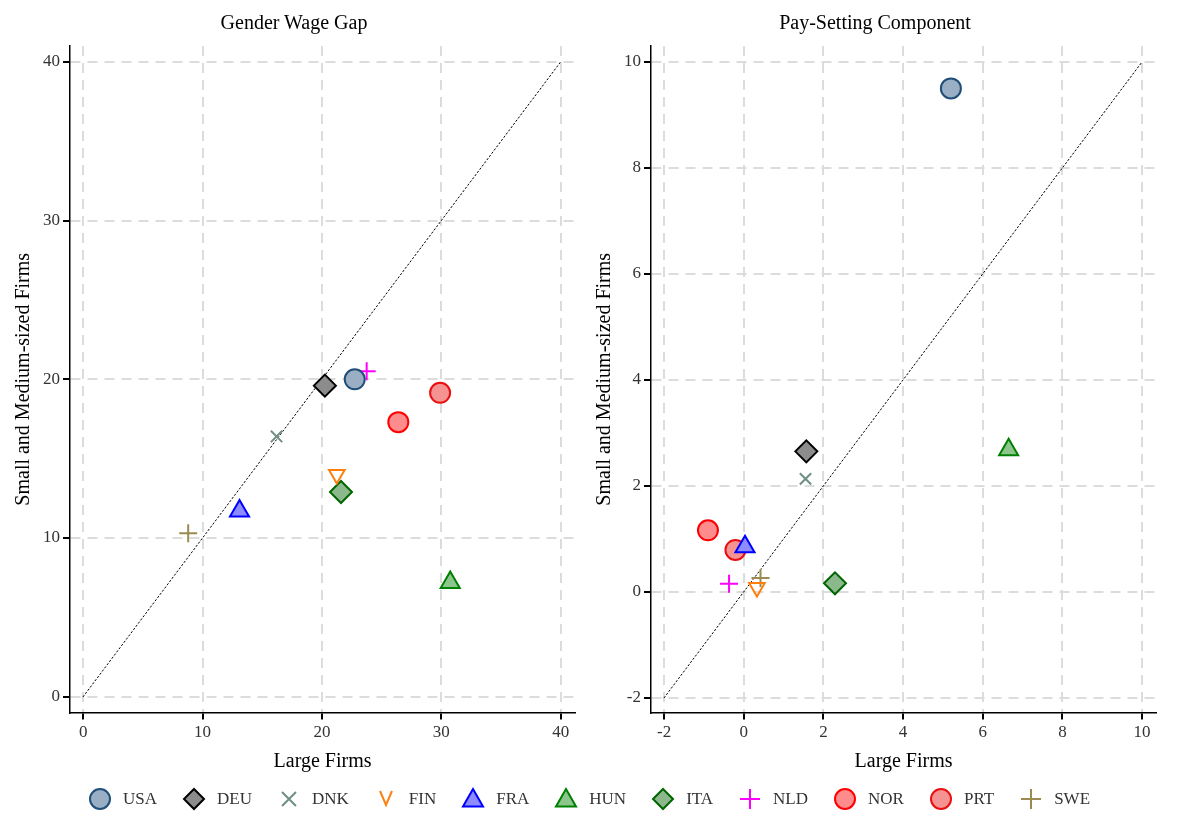  Describe the element at coordinates (139, 799) in the screenshot. I see `legend-label: USA` at that location.